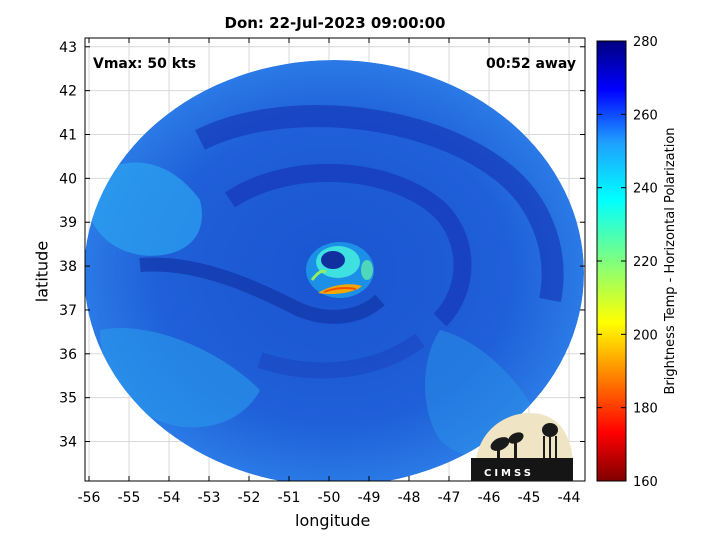 Image resolution: width=720 pixels, height=540 pixels. What do you see at coordinates (329, 498) in the screenshot?
I see `x-tick-label: -50` at bounding box center [329, 498].